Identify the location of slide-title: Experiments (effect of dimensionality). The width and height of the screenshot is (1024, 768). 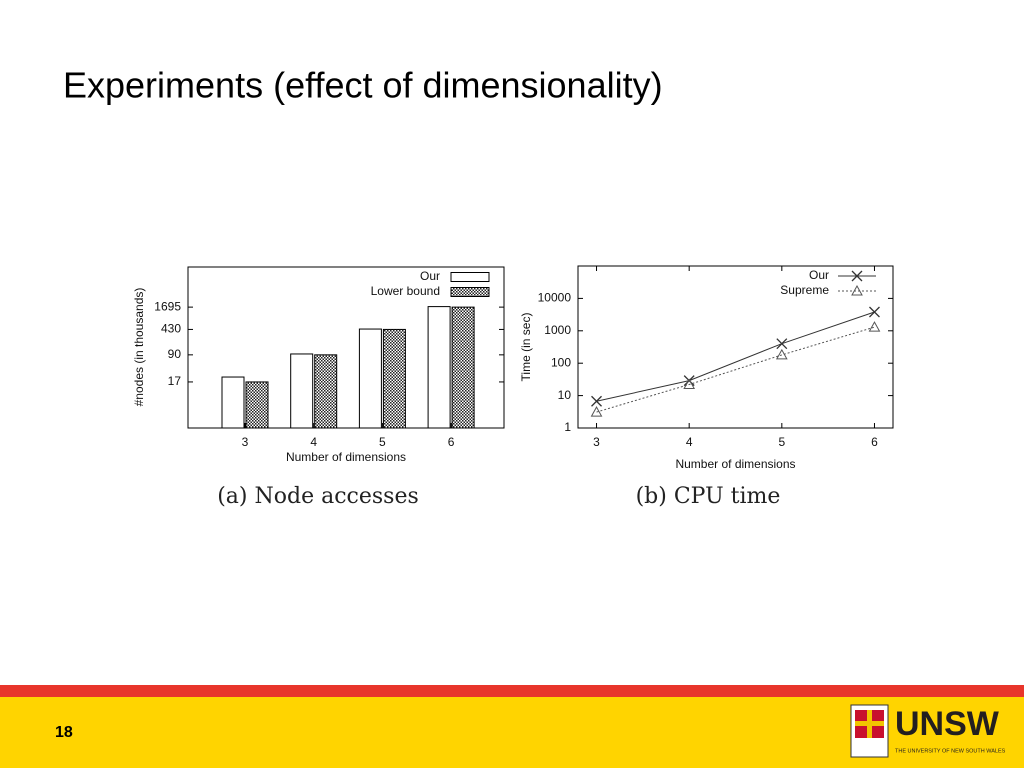
(363, 85).